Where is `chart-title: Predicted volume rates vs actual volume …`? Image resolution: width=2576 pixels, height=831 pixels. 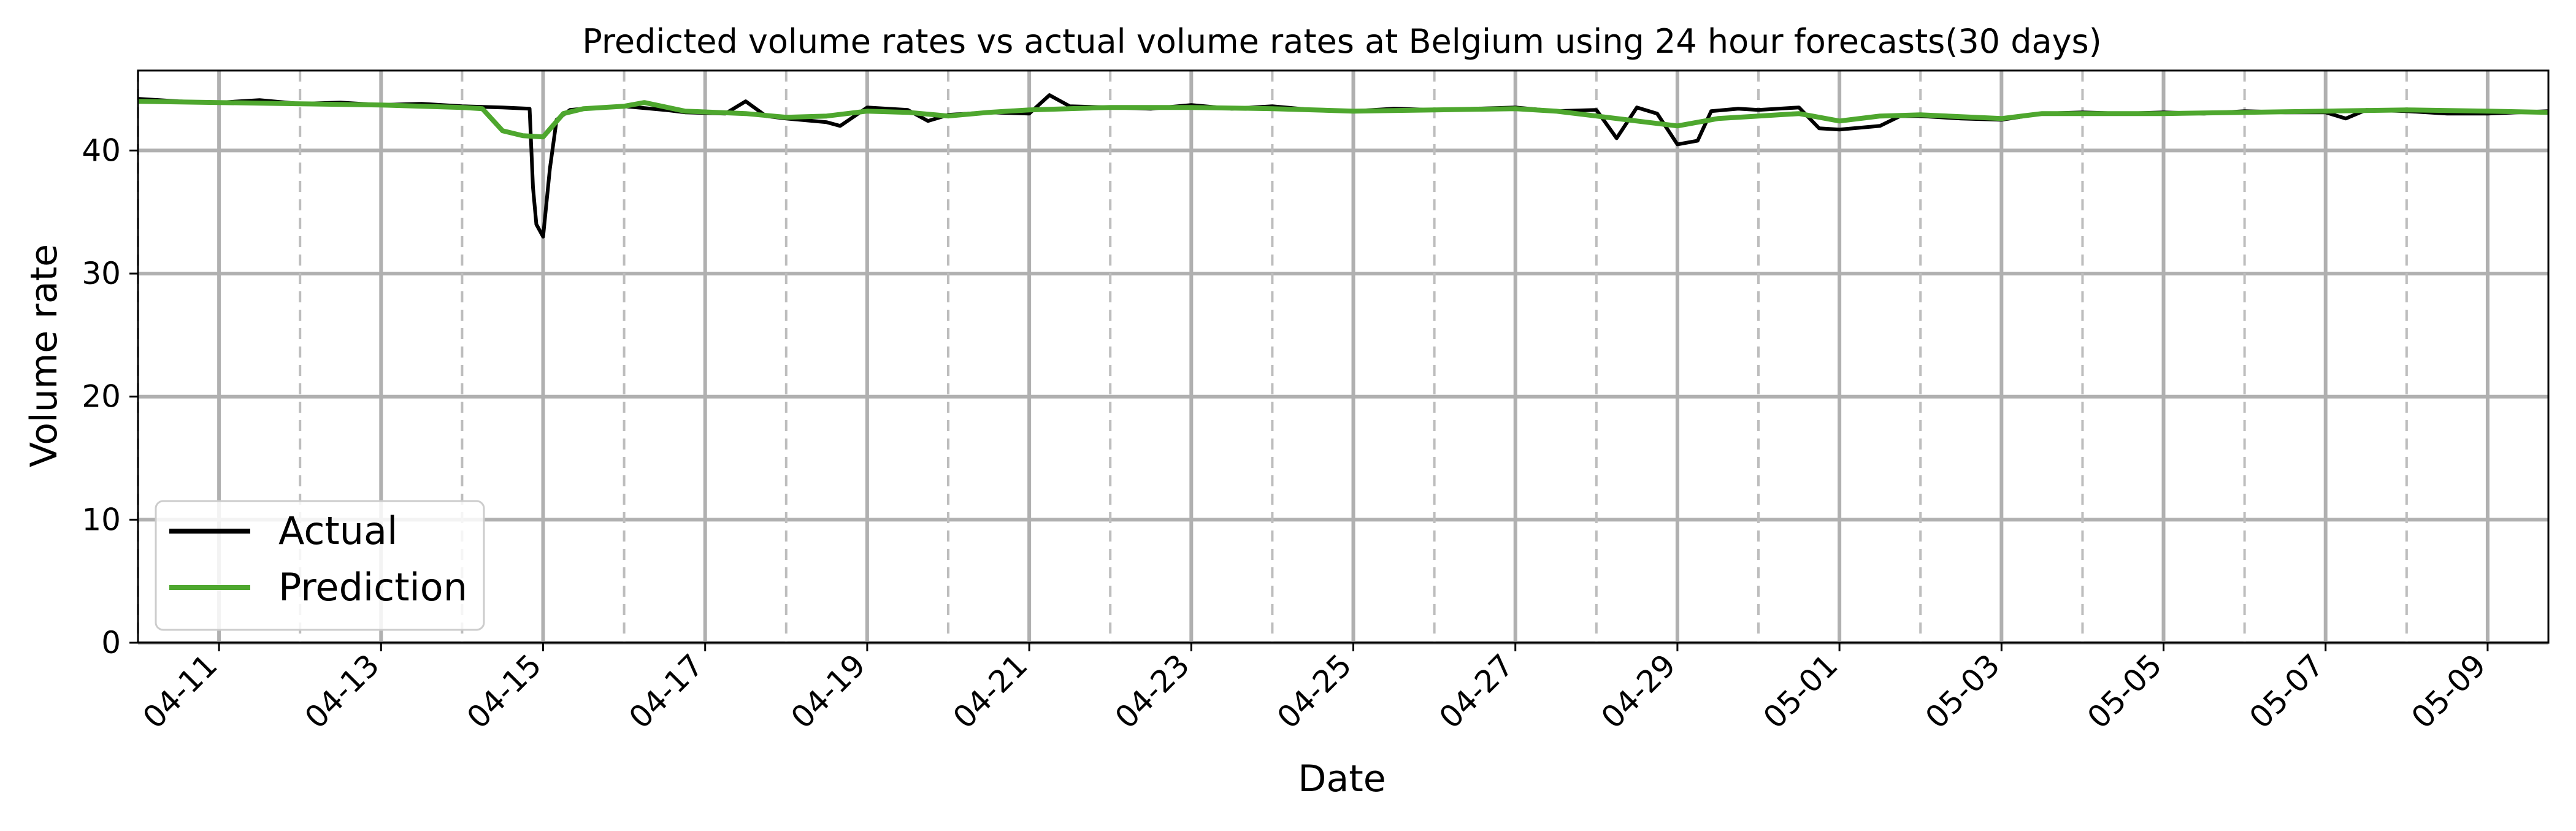
chart-title: Predicted volume rates vs actual volume … is located at coordinates (1341, 41).